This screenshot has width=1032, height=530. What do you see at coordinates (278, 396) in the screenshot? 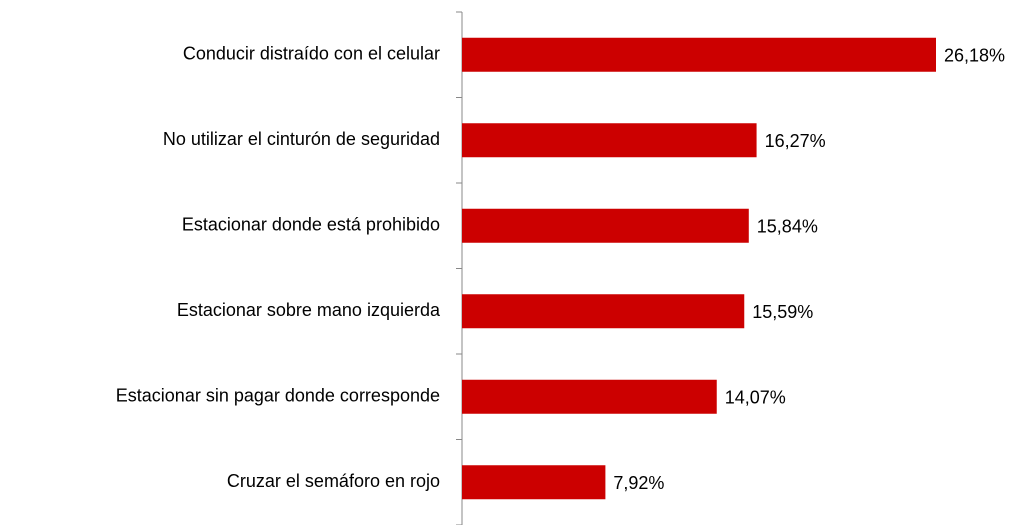
I see `category-label: Estacionar sin pagar donde corresponde` at bounding box center [278, 396].